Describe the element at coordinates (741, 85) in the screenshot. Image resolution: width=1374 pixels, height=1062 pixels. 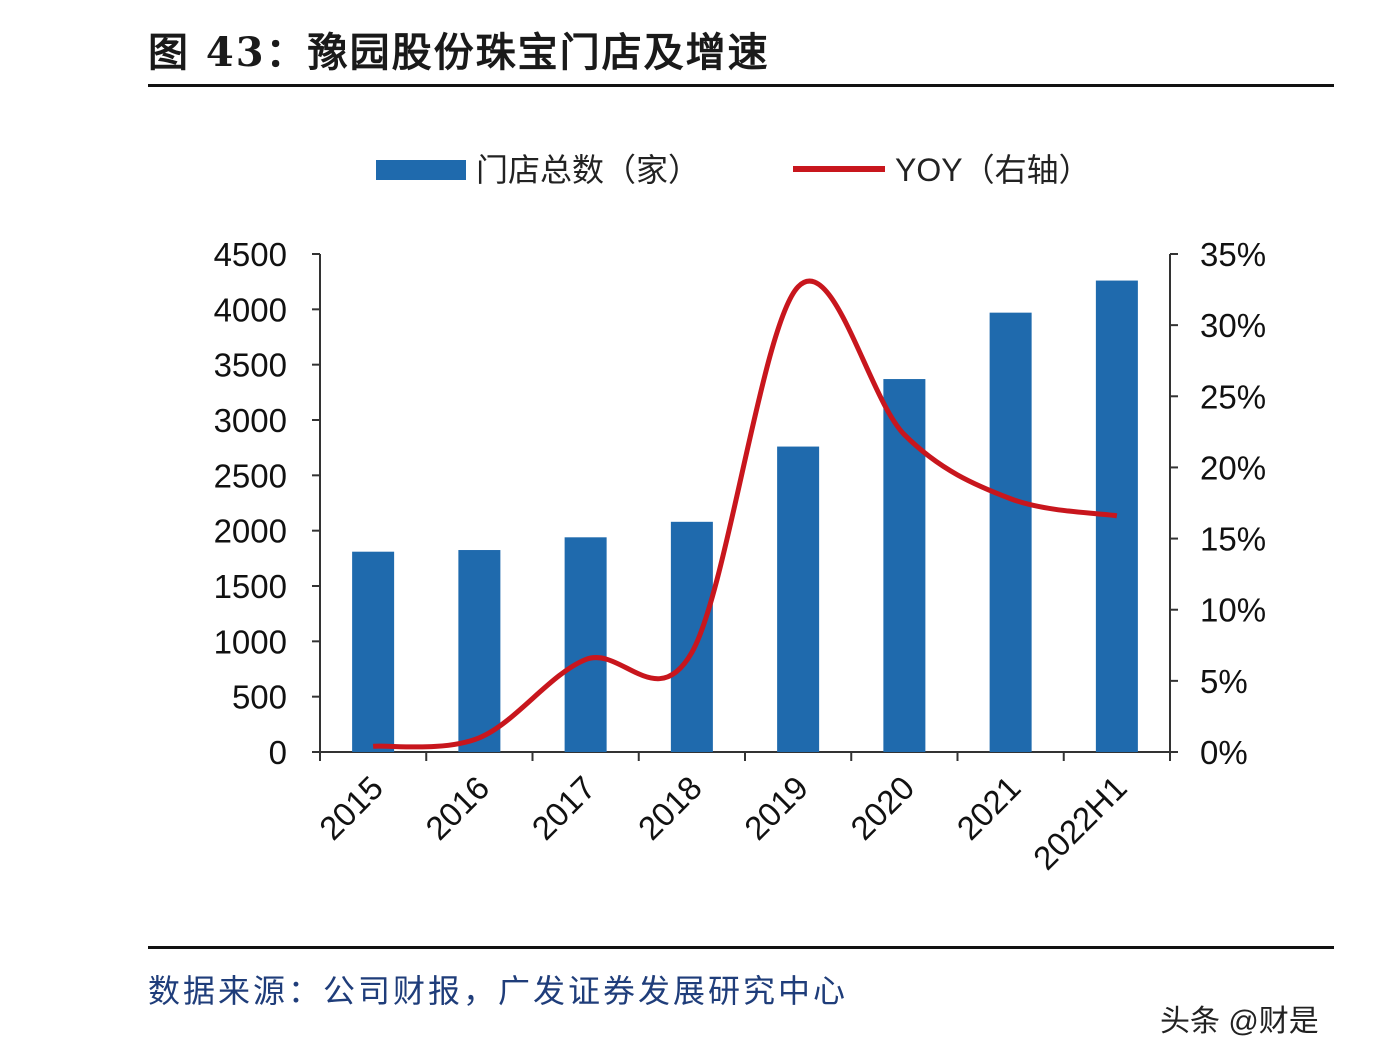
I see `title-rule` at that location.